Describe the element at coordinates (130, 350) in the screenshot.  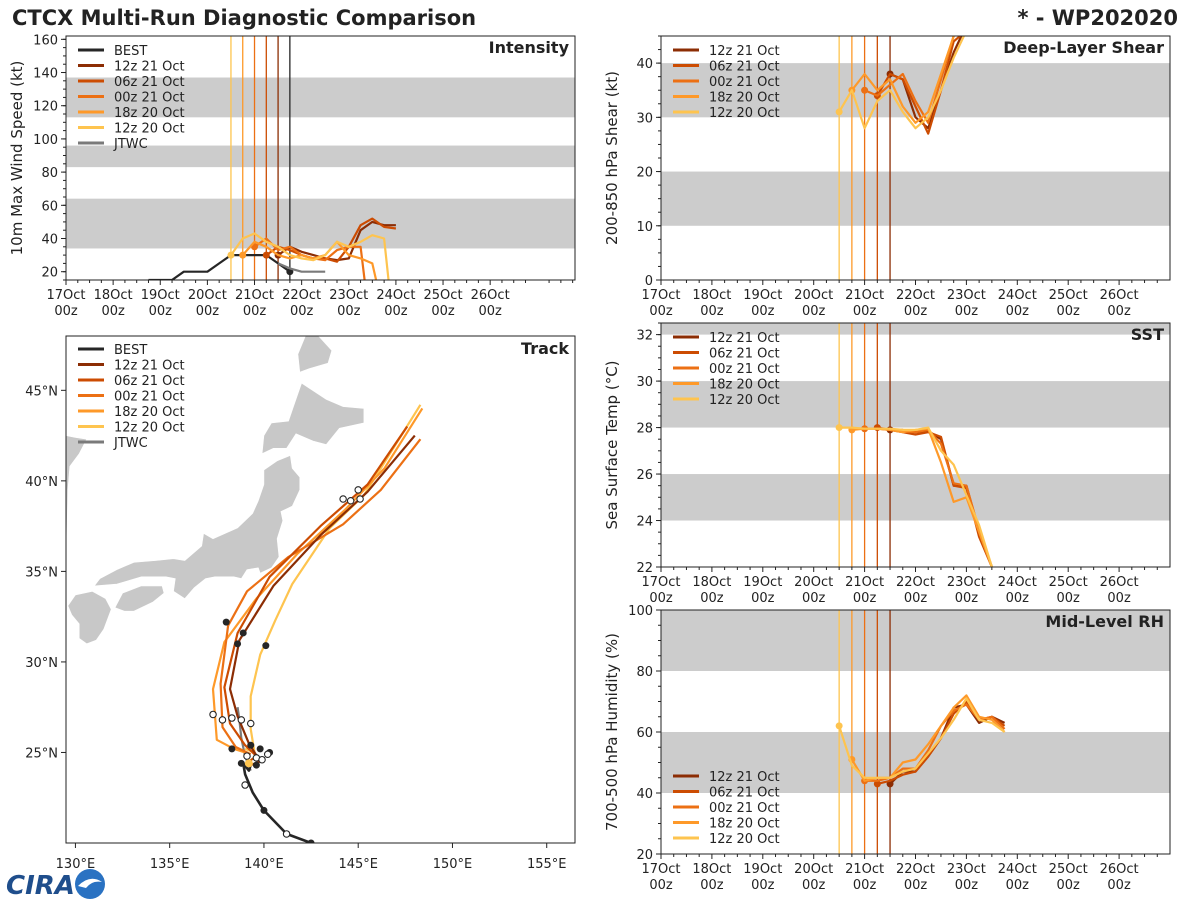
I see `track-legend-label-best: BEST` at that location.